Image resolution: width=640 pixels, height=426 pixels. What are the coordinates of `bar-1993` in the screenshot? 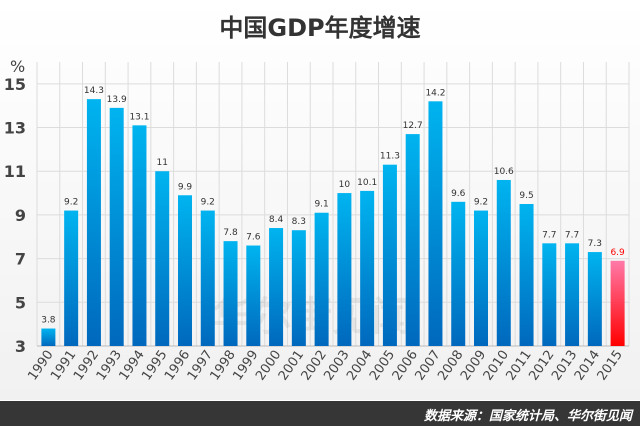 It's located at (116, 226).